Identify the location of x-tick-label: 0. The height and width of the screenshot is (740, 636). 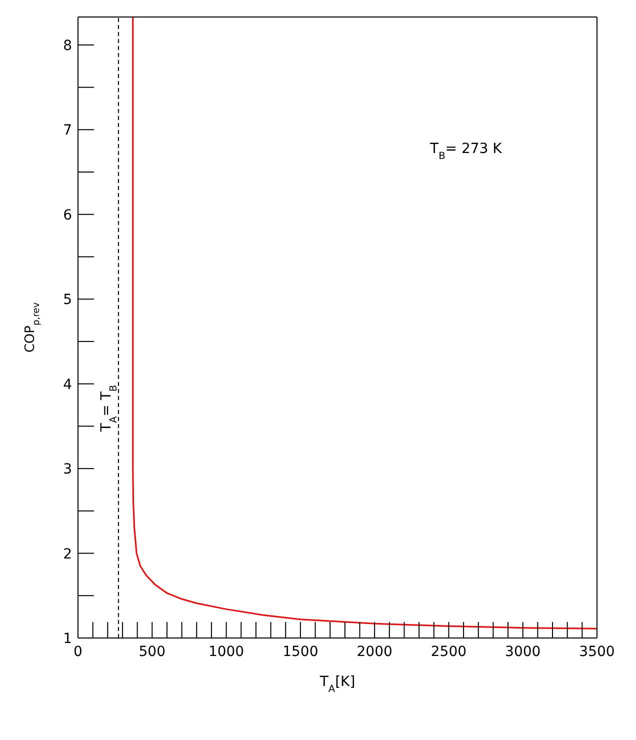
(78, 652).